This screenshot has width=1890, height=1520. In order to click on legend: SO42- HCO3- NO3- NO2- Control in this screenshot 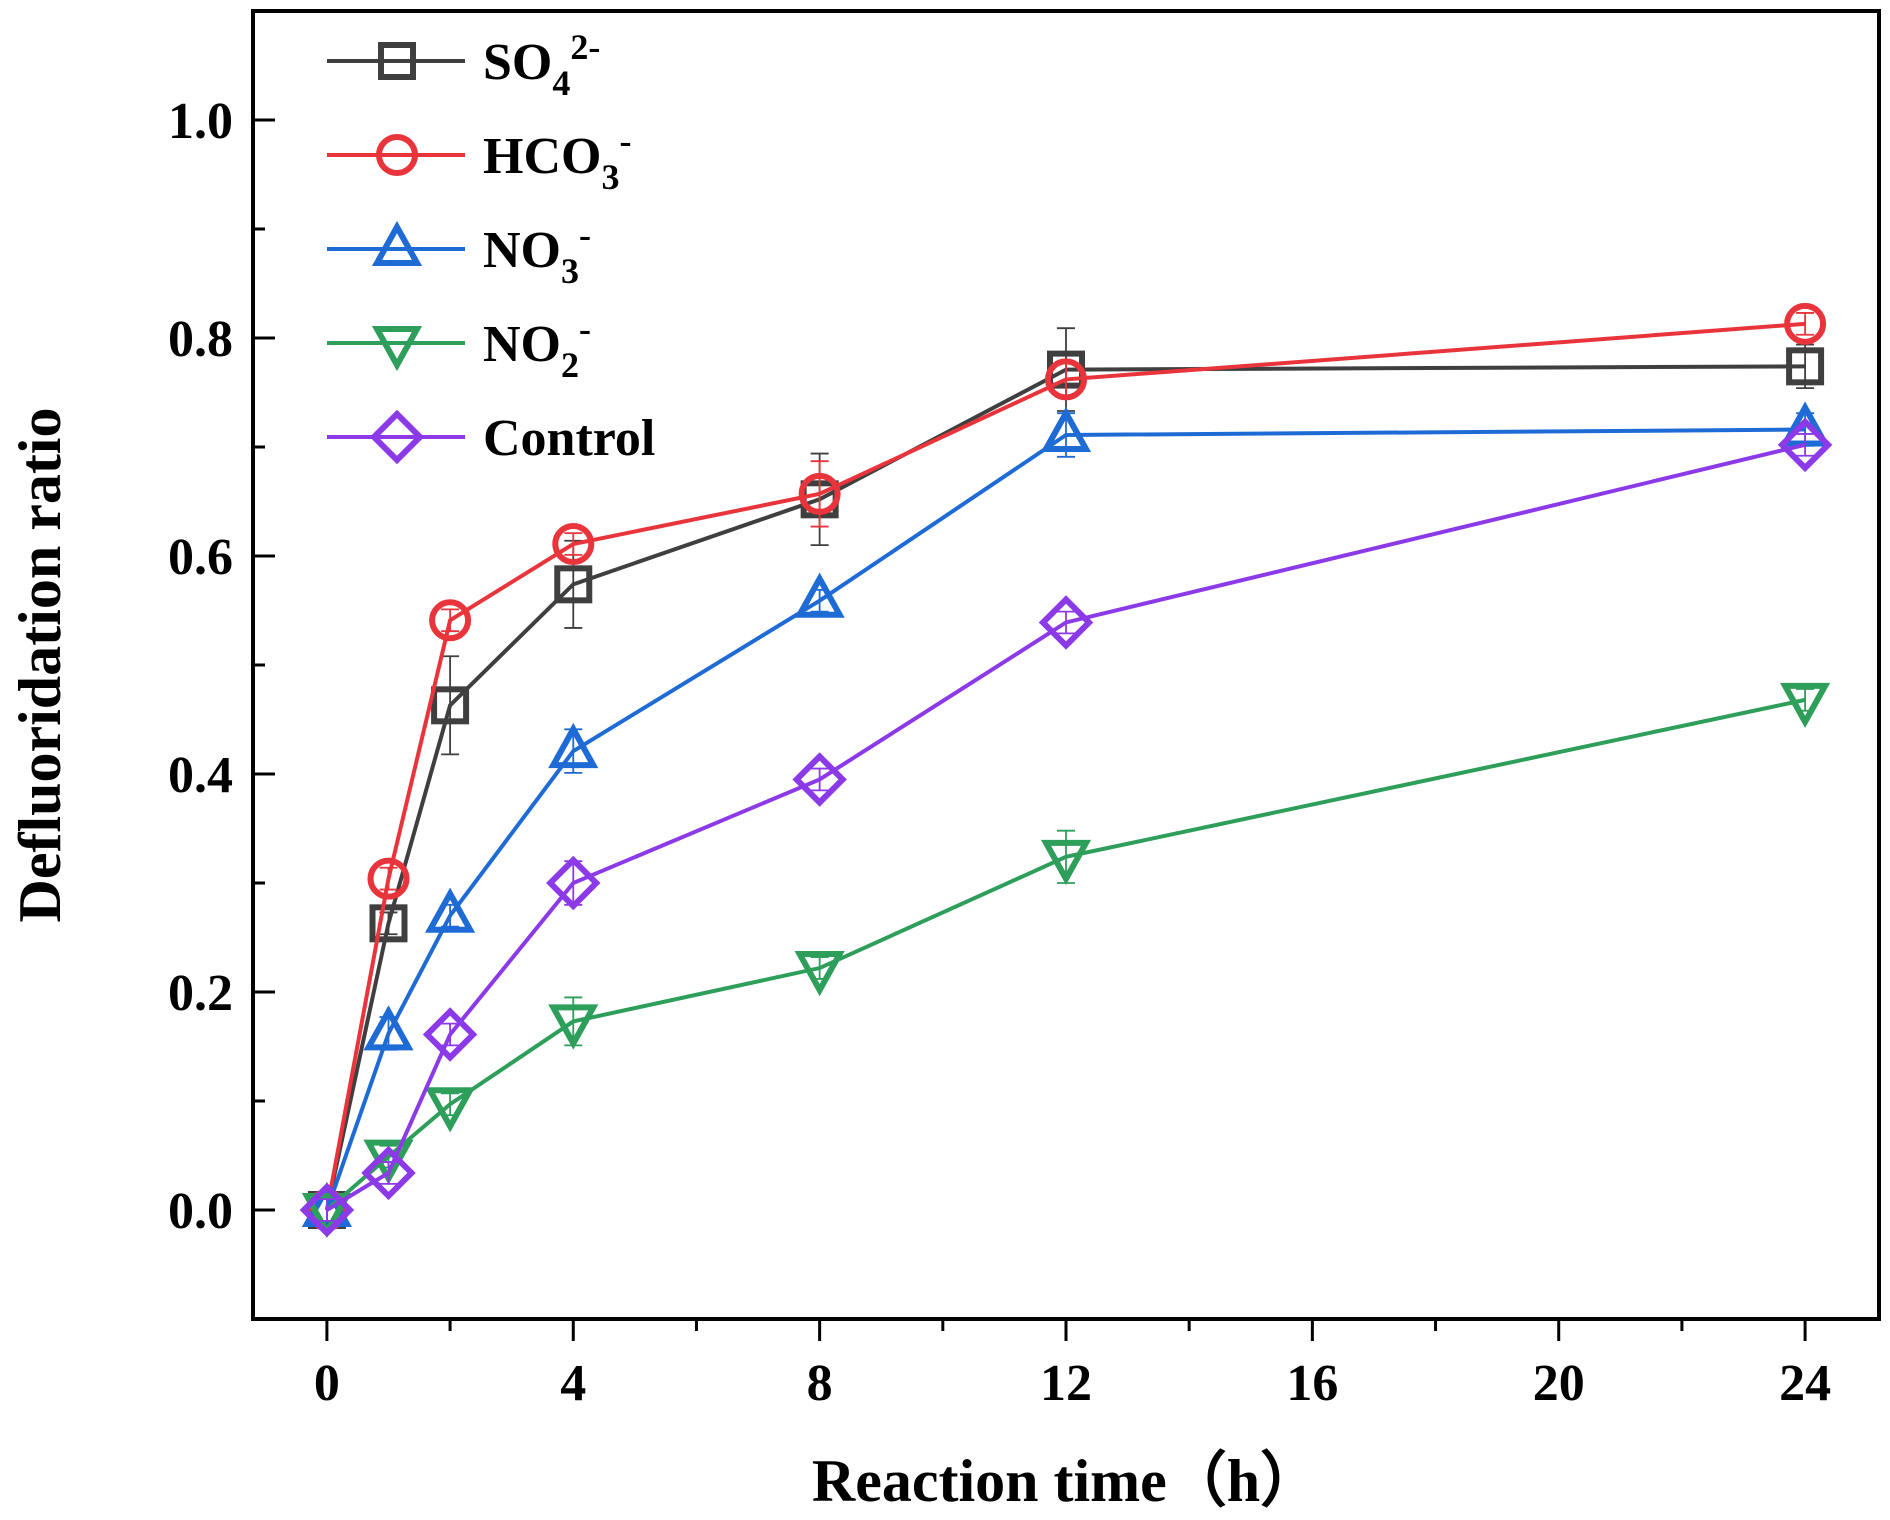, I will do `click(491, 247)`.